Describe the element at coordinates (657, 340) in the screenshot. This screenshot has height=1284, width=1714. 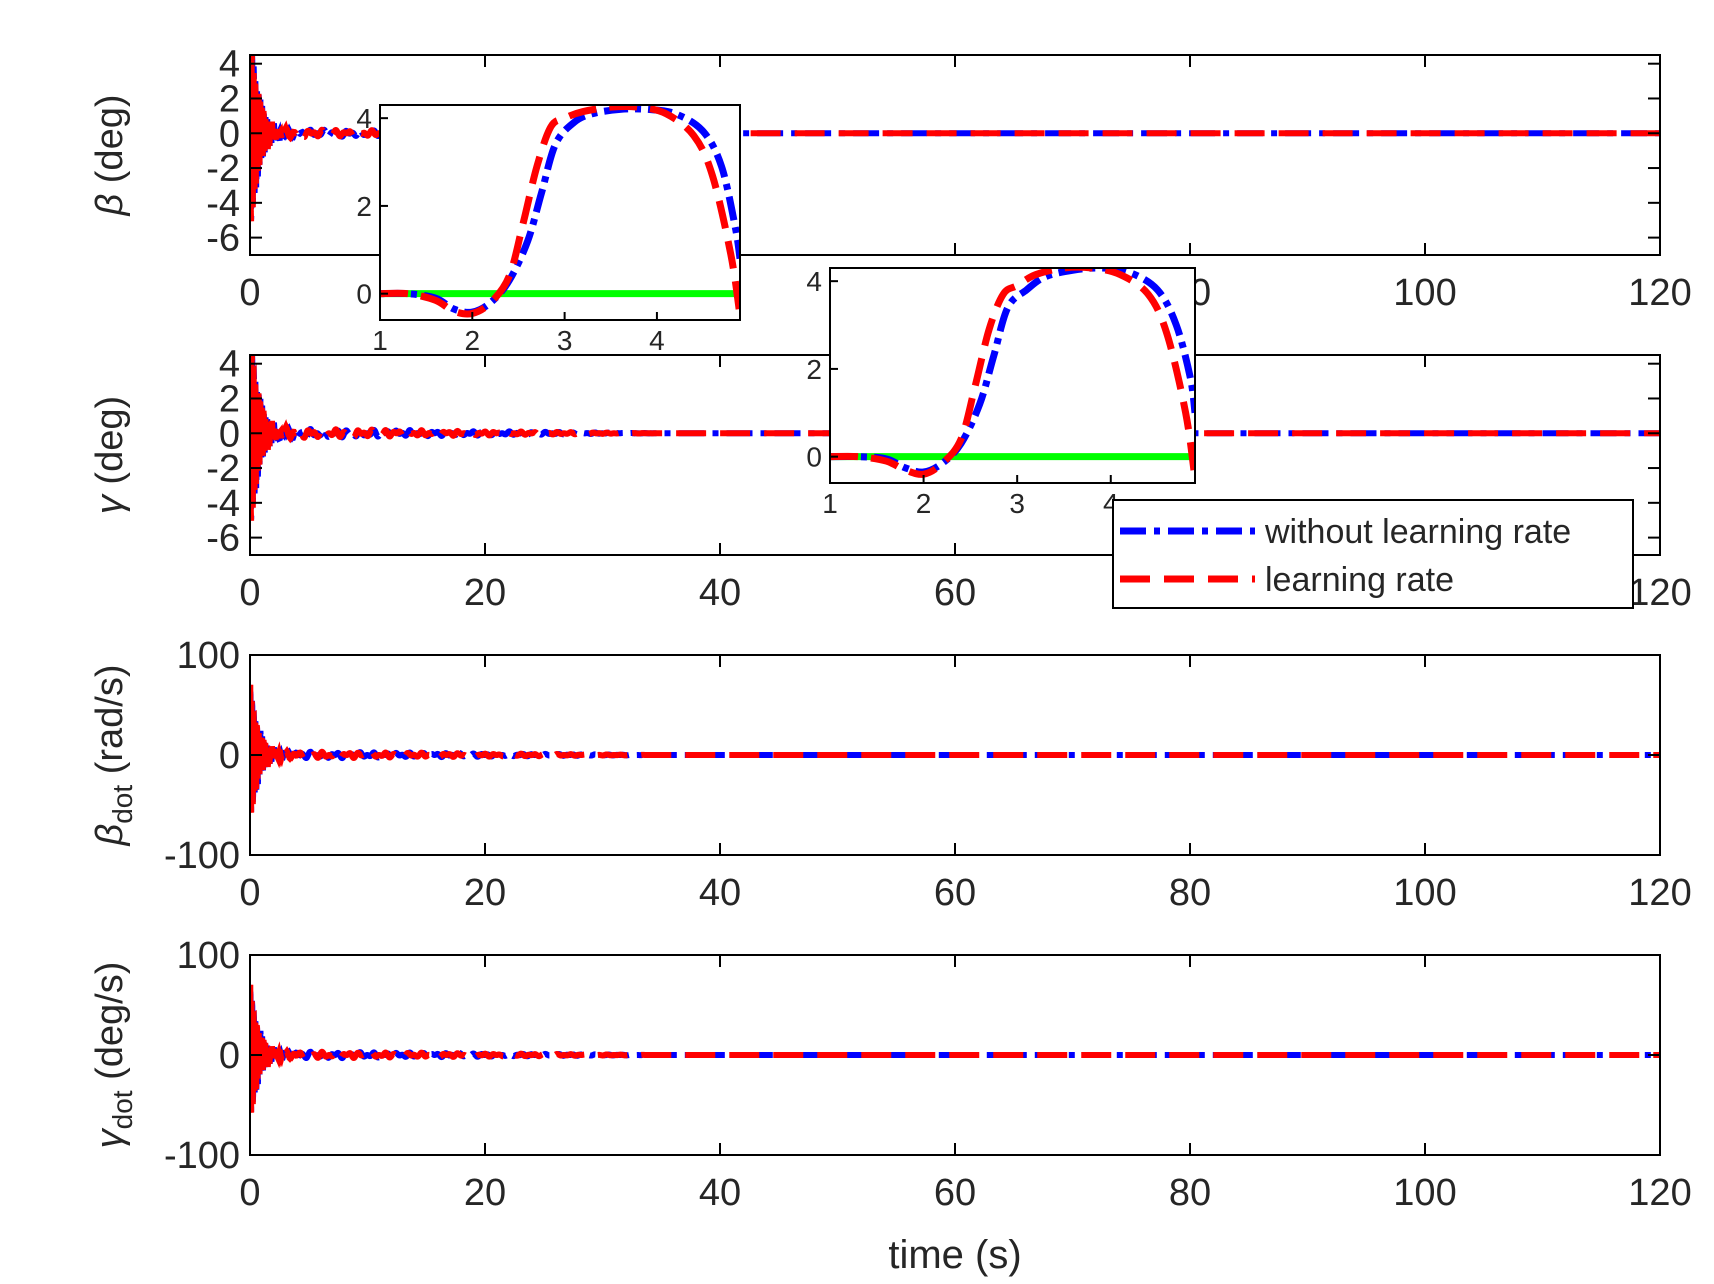
I see `inset-x-tick-label: 4` at that location.